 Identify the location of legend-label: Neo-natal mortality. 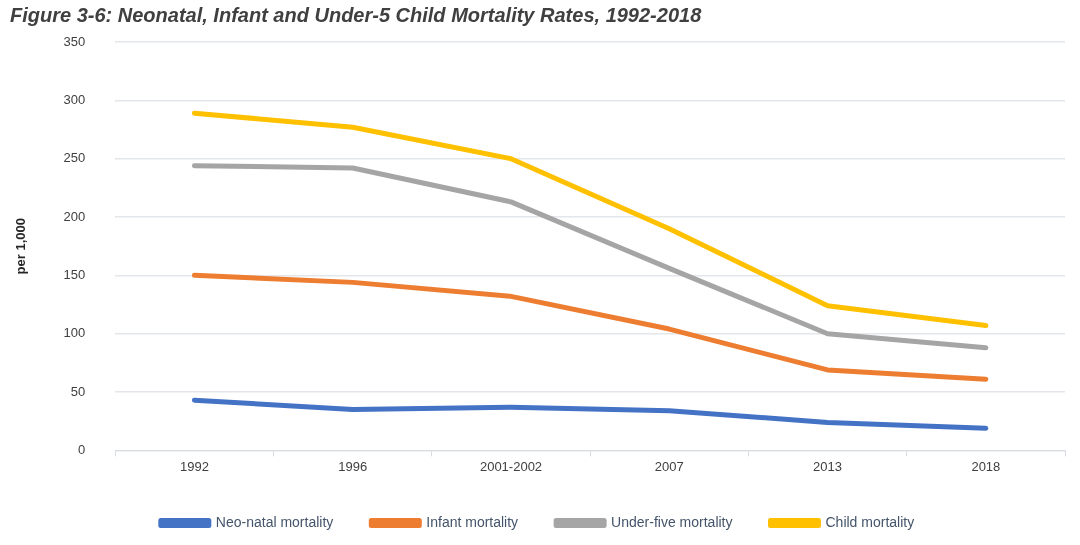
(274, 521).